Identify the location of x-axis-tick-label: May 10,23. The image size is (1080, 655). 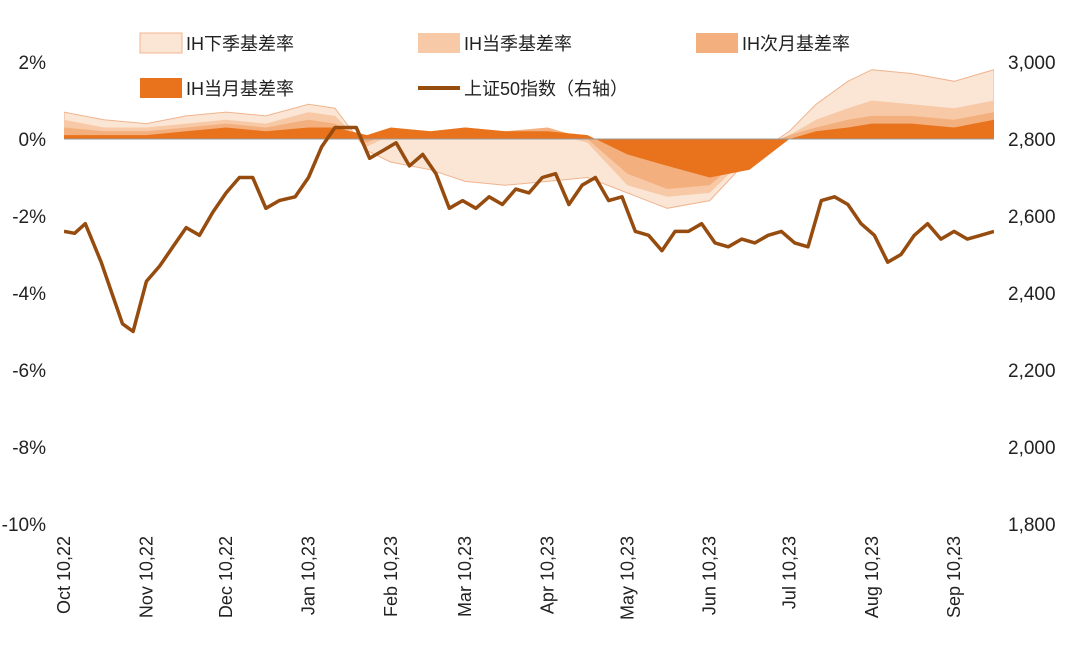
(627, 578).